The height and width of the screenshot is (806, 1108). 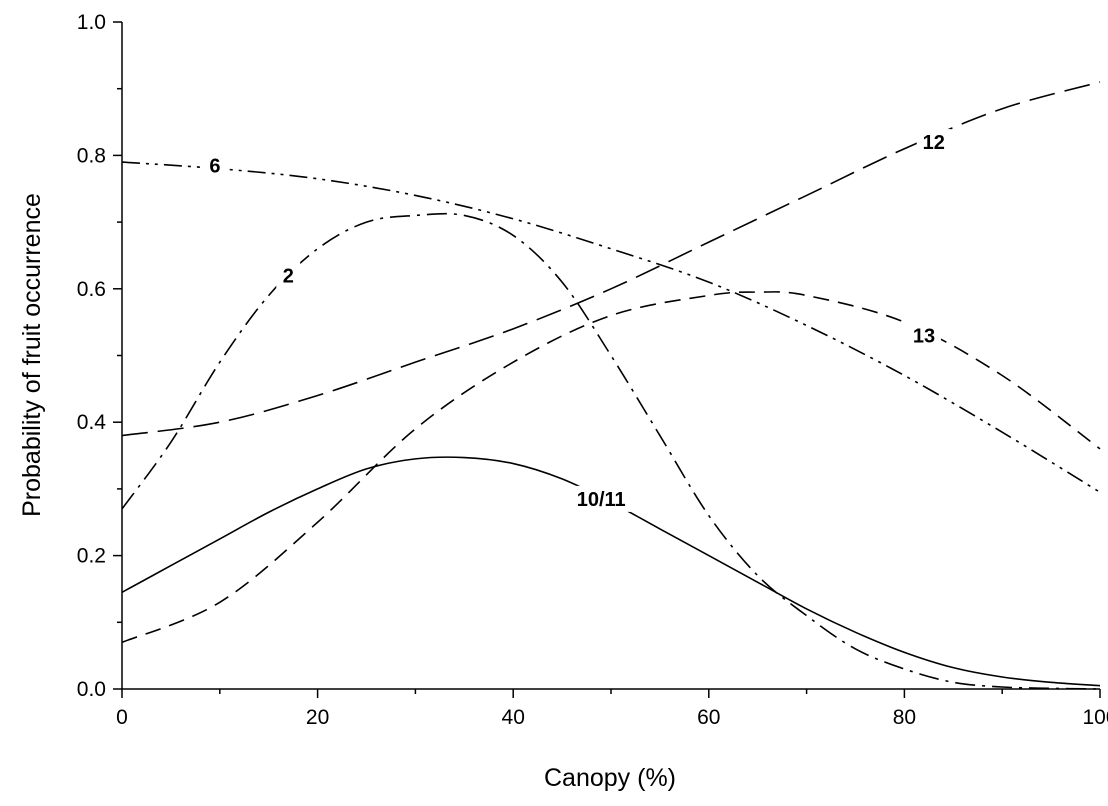 I want to click on y-tick-label: 0.0, so click(x=91, y=689).